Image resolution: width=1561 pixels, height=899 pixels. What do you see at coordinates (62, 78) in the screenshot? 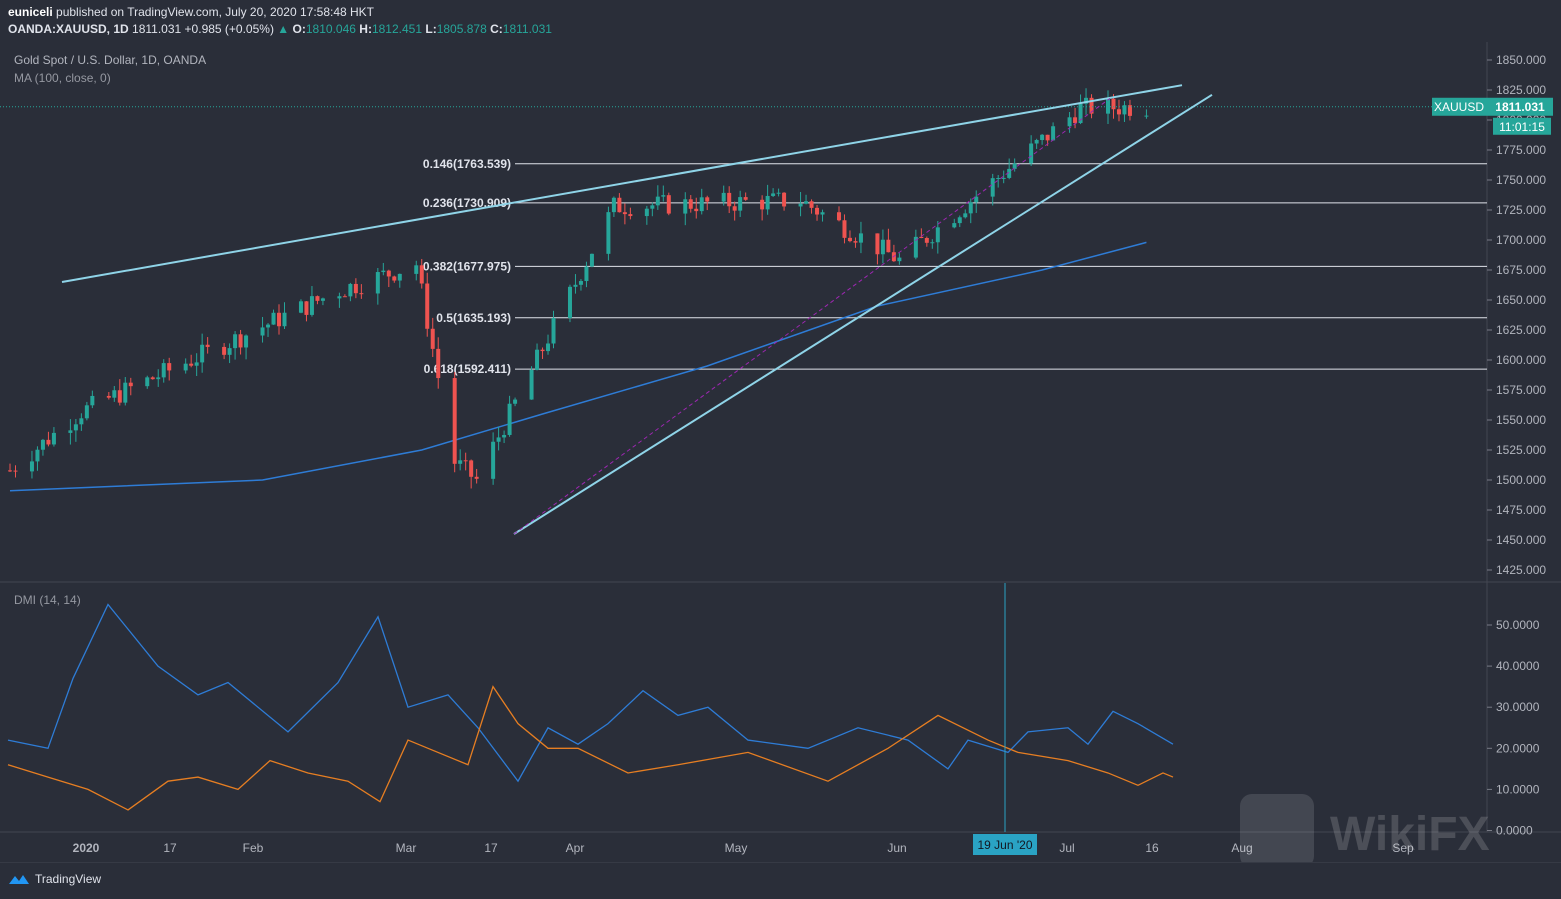
I see `ma-legend: MA (100, close, 0)` at bounding box center [62, 78].